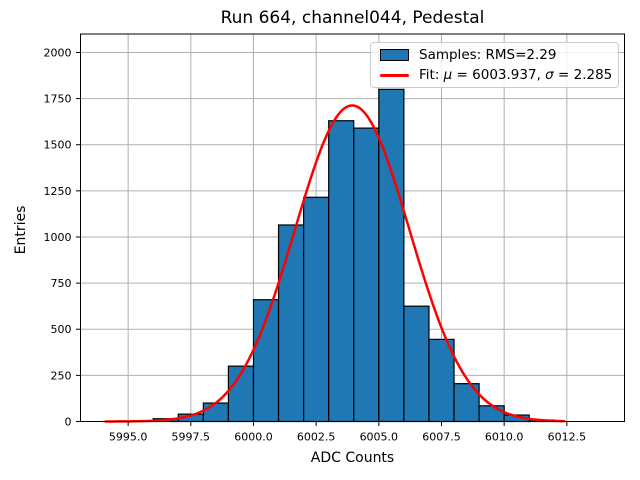 The height and width of the screenshot is (480, 640). I want to click on y-tick-label: 0, so click(68, 422).